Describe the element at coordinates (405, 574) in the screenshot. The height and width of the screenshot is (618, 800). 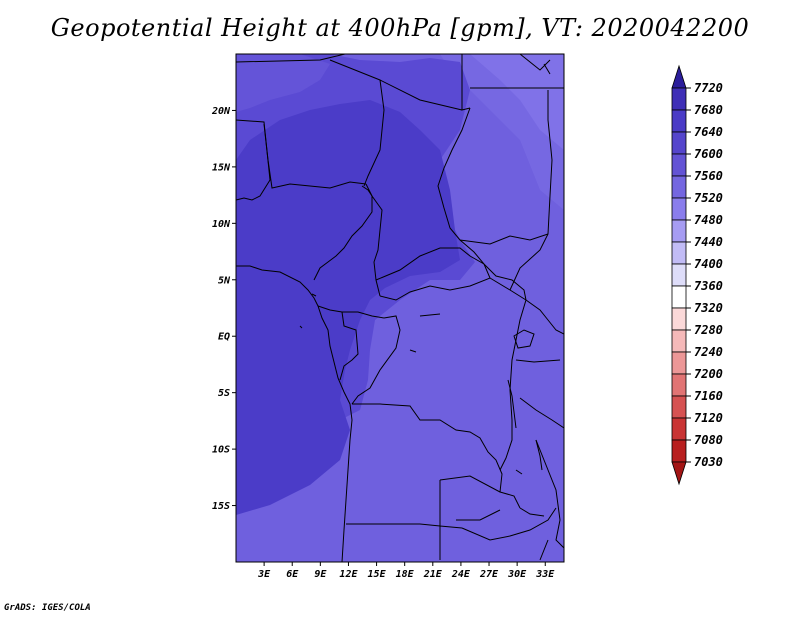
I see `lon-tick-label: 18E` at that location.